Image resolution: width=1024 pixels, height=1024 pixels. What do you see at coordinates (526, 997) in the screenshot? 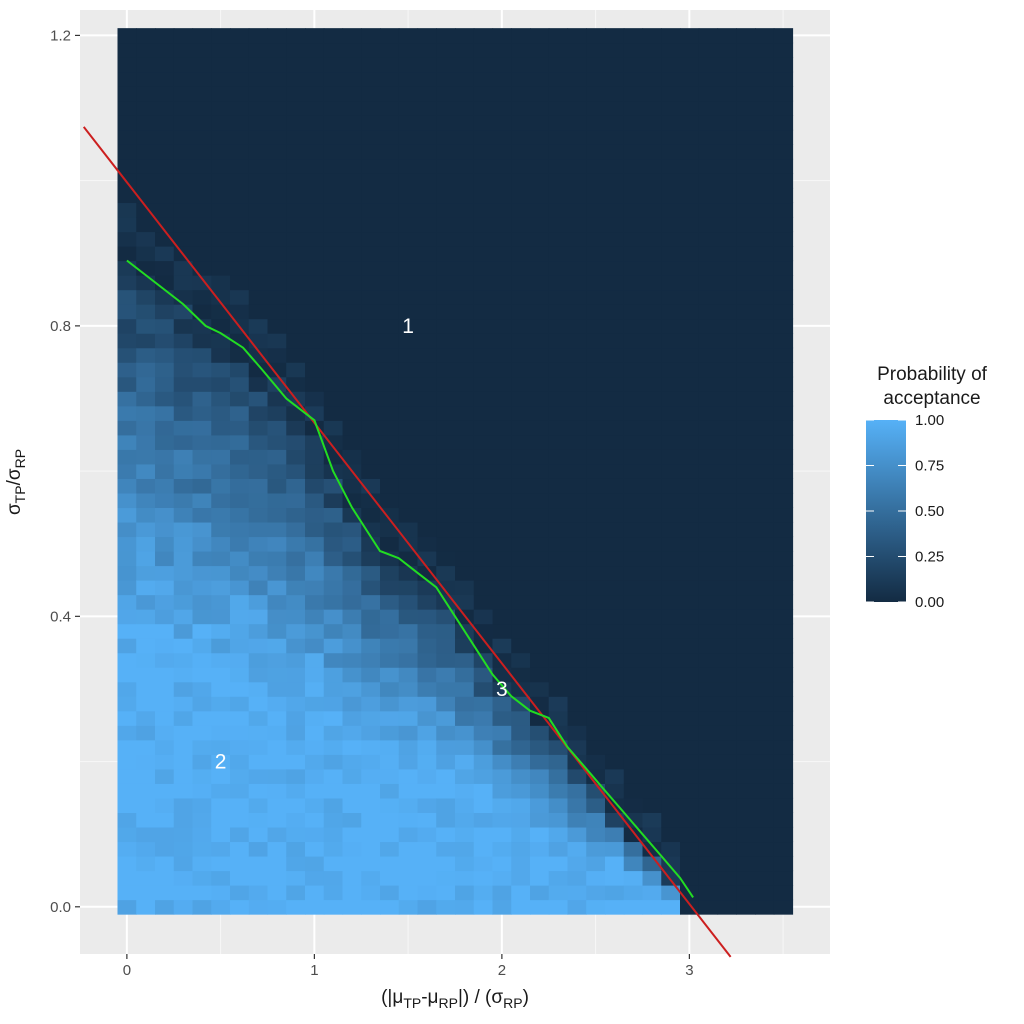
I see `axis-title-part: )` at bounding box center [526, 997].